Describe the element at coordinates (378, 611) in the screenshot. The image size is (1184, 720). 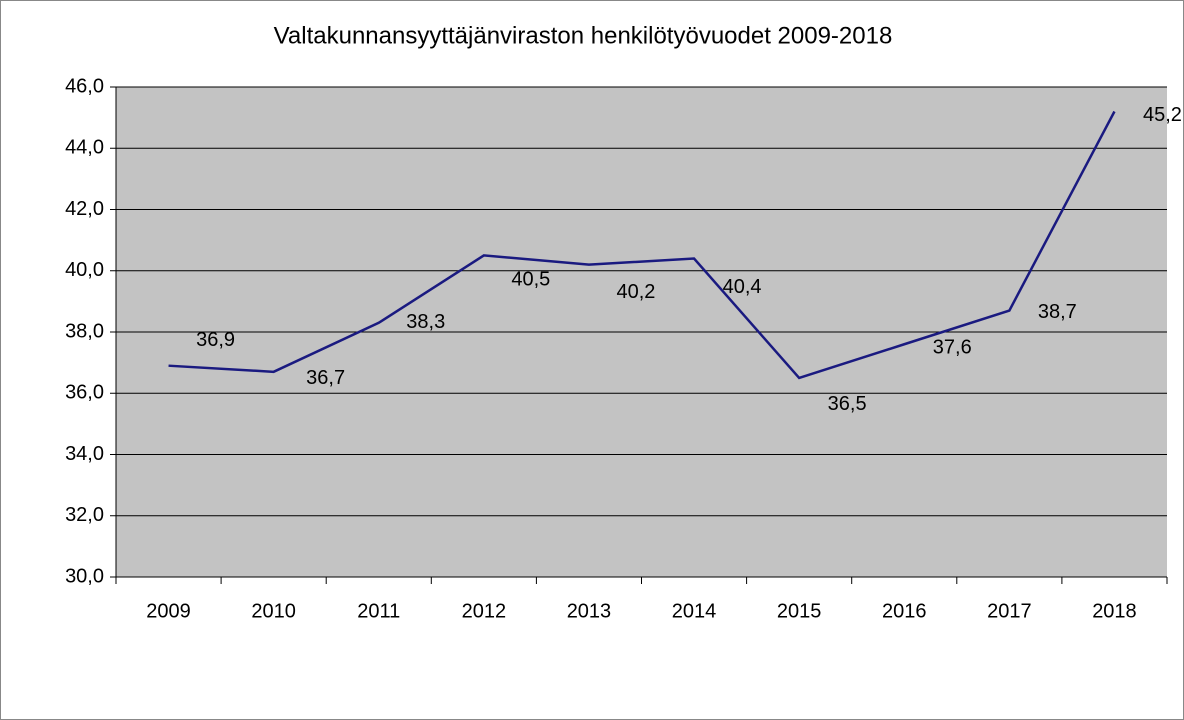
I see `x-tick-label: 2011` at that location.